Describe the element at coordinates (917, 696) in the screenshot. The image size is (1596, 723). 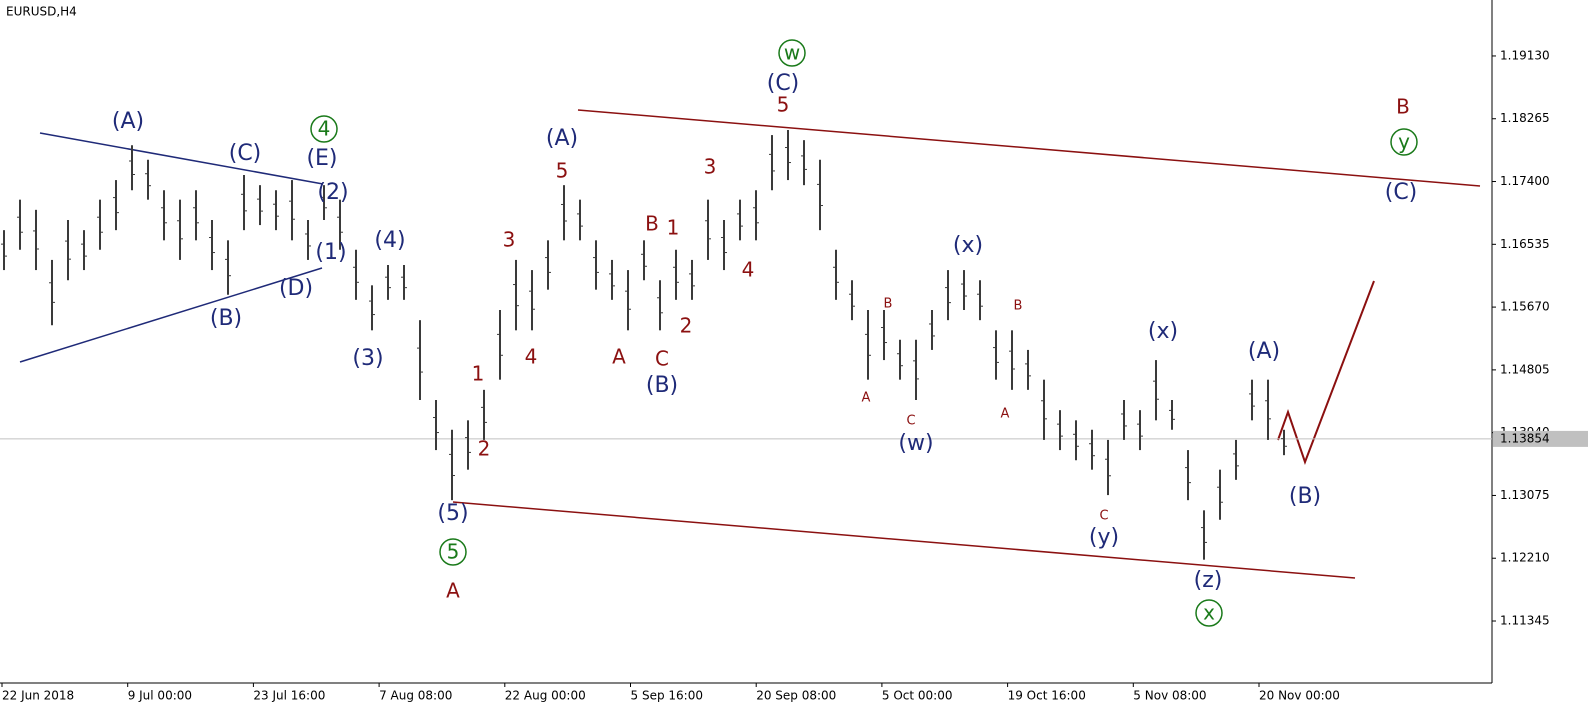
I see `x-tick-label: 5 Oct 00:00` at that location.